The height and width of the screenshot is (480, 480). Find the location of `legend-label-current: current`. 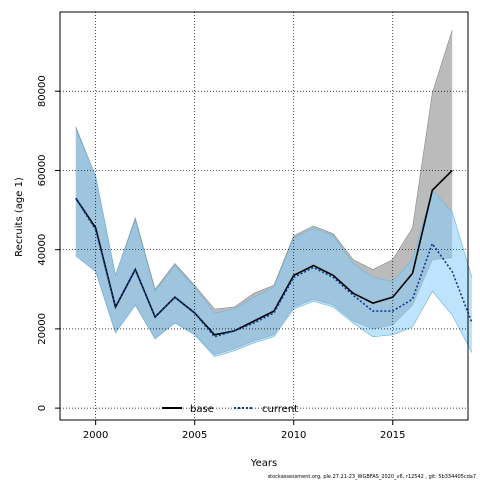

legend-label-current: current is located at coordinates (280, 409).